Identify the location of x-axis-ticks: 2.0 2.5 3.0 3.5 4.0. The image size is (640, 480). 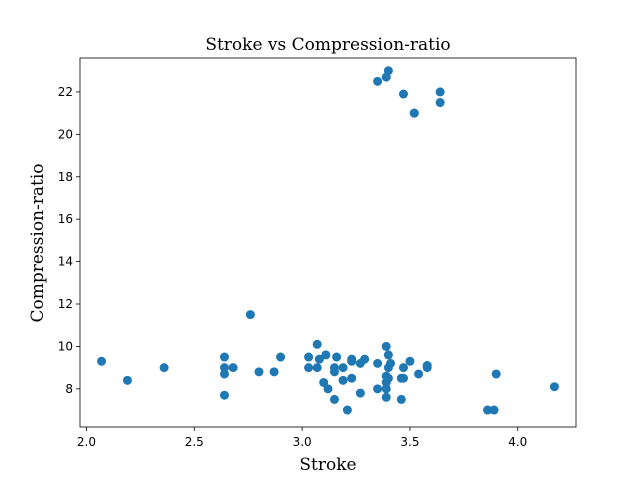
(302, 438).